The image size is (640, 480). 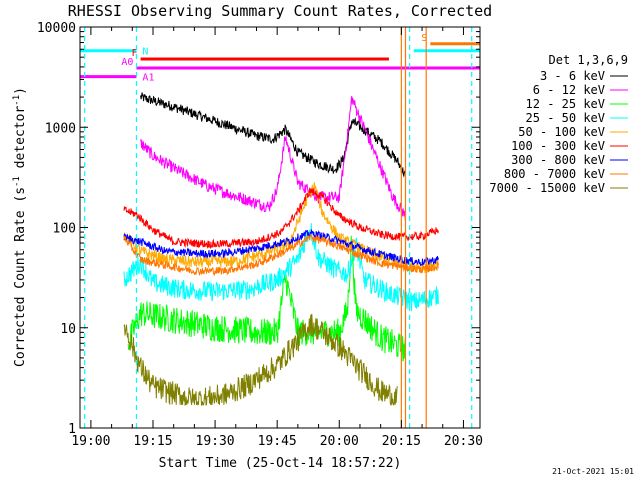 I want to click on state-label-n: N, so click(x=145, y=52).